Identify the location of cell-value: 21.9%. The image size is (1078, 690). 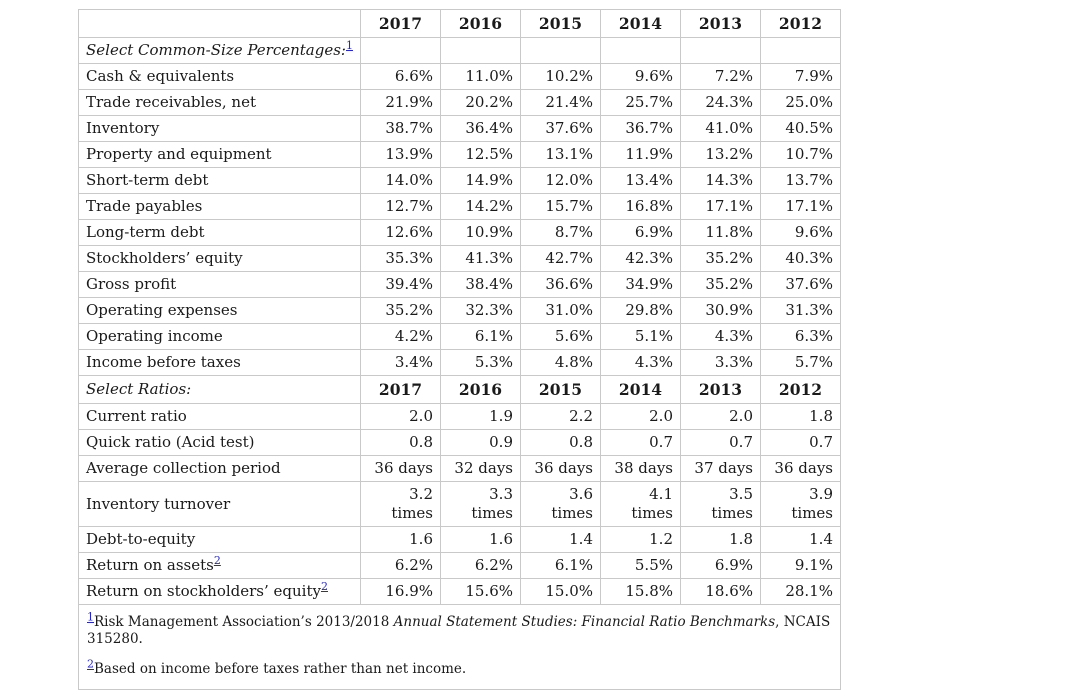
(400, 102).